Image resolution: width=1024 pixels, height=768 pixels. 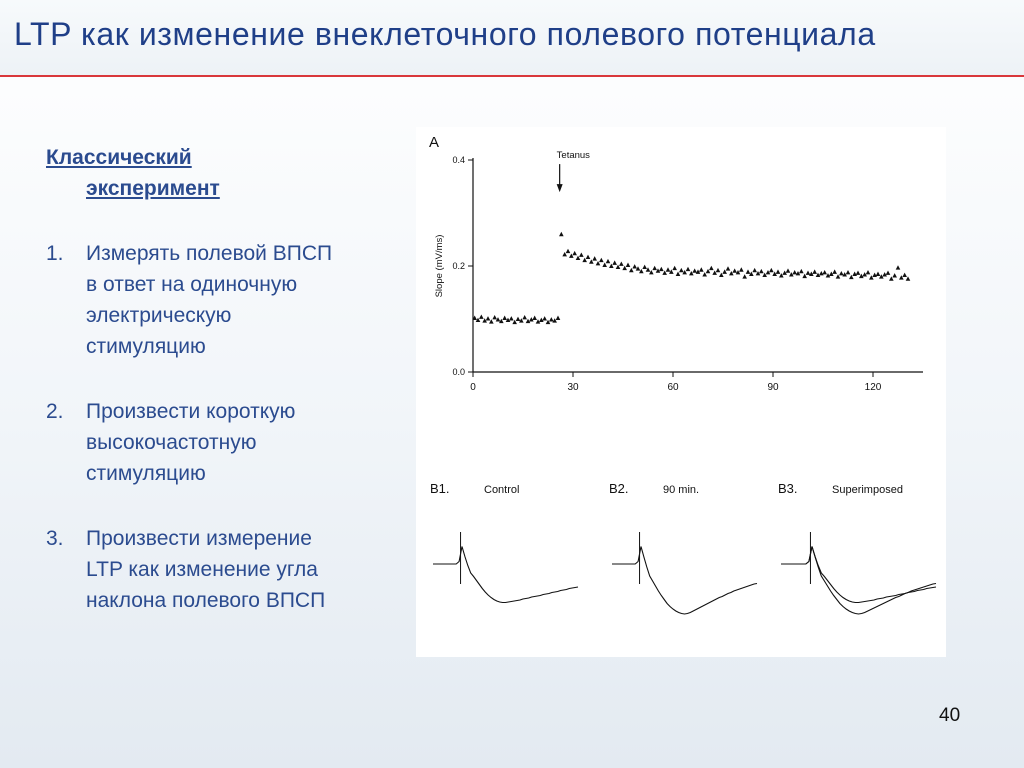 What do you see at coordinates (458, 266) in the screenshot?
I see `y-tick-label: 0.2` at bounding box center [458, 266].